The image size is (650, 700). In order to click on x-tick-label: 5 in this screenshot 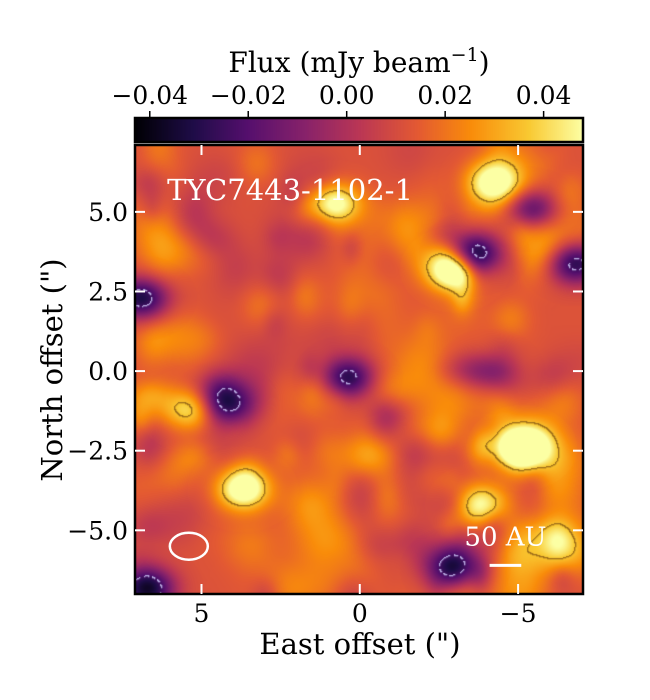, I will do `click(202, 613)`.